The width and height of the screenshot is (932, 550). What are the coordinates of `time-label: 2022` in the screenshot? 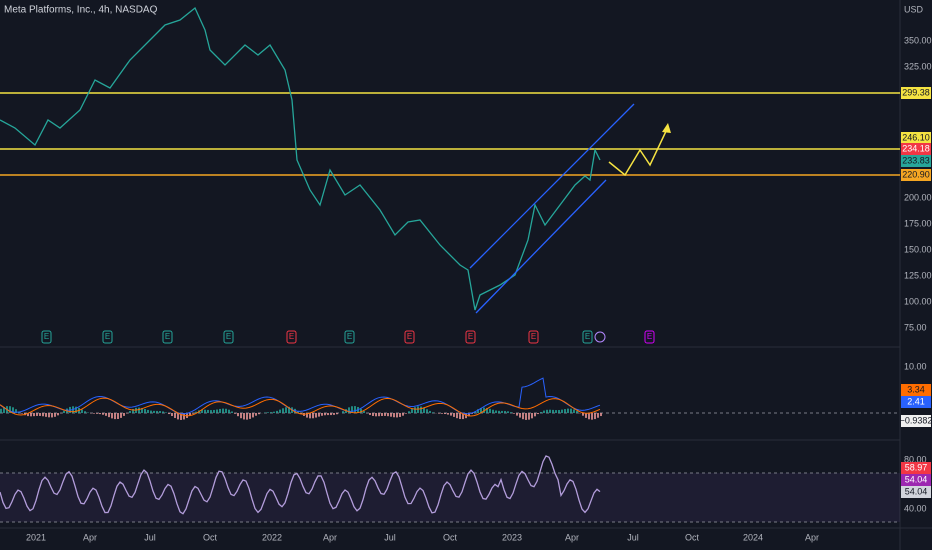 It's located at (272, 537).